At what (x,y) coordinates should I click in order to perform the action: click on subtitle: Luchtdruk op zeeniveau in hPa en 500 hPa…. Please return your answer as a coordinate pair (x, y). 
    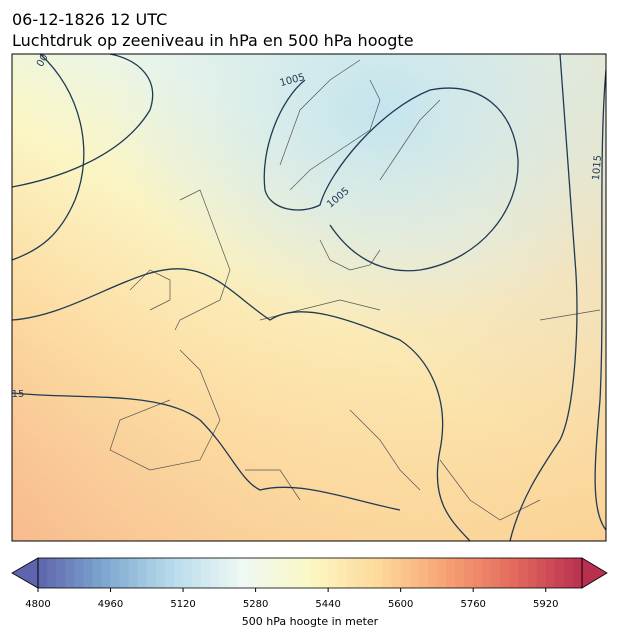
    Looking at the image, I should click on (213, 40).